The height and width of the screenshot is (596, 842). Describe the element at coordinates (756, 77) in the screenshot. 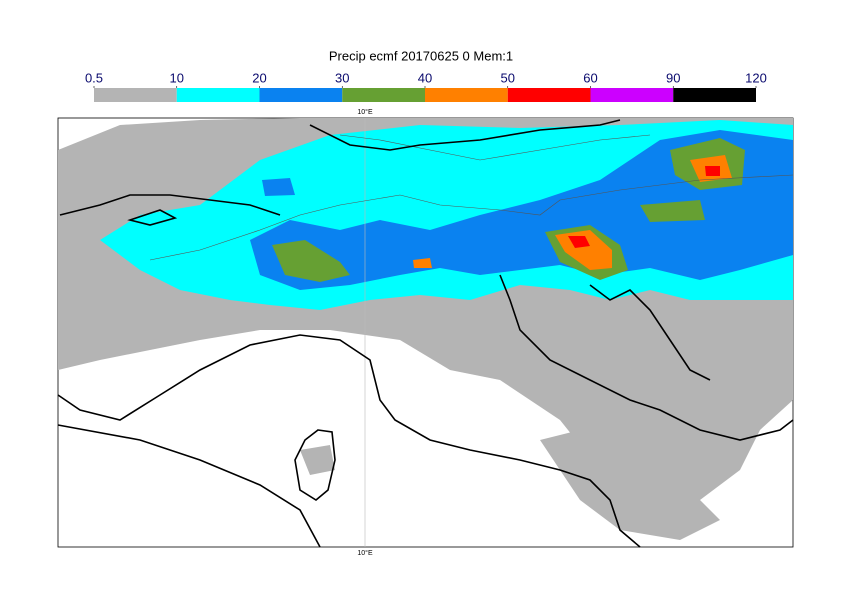

I see `colorbar-label: 120` at that location.